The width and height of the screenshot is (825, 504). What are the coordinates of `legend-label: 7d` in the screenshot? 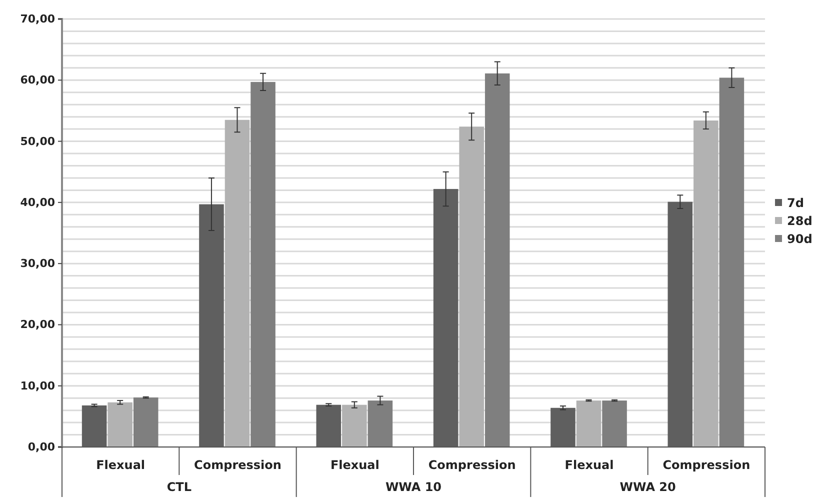 It's located at (795, 203).